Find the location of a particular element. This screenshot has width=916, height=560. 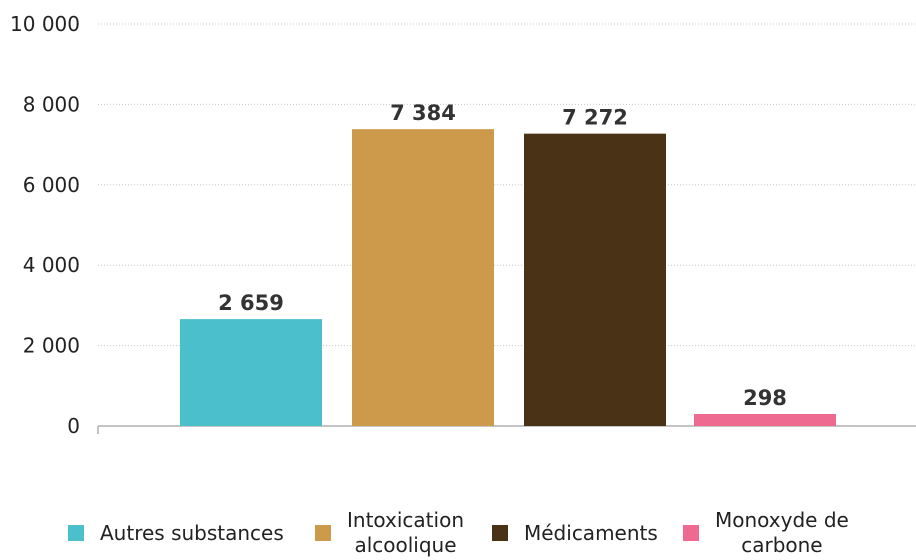

legend-item: Monoxyde de carbone is located at coordinates (766, 533).